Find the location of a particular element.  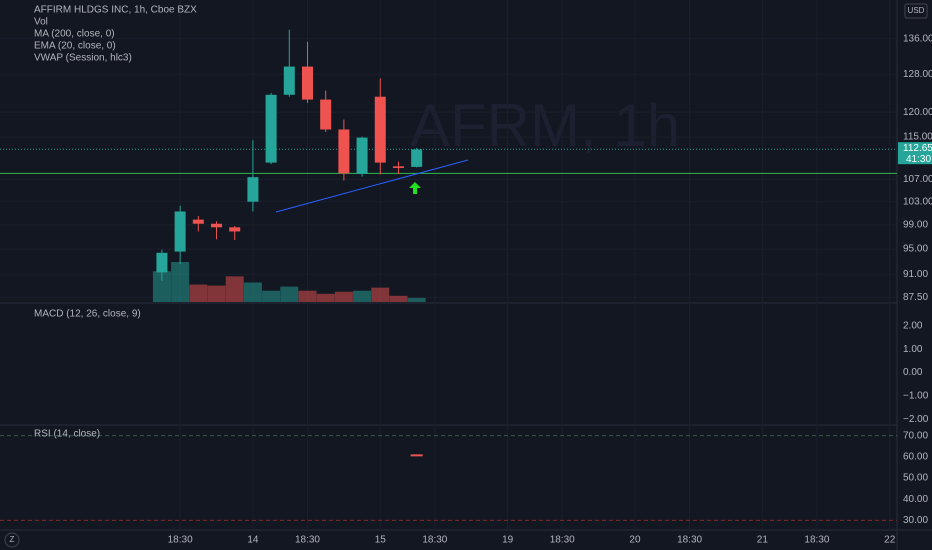

last-price-tag is located at coordinates (915, 153).